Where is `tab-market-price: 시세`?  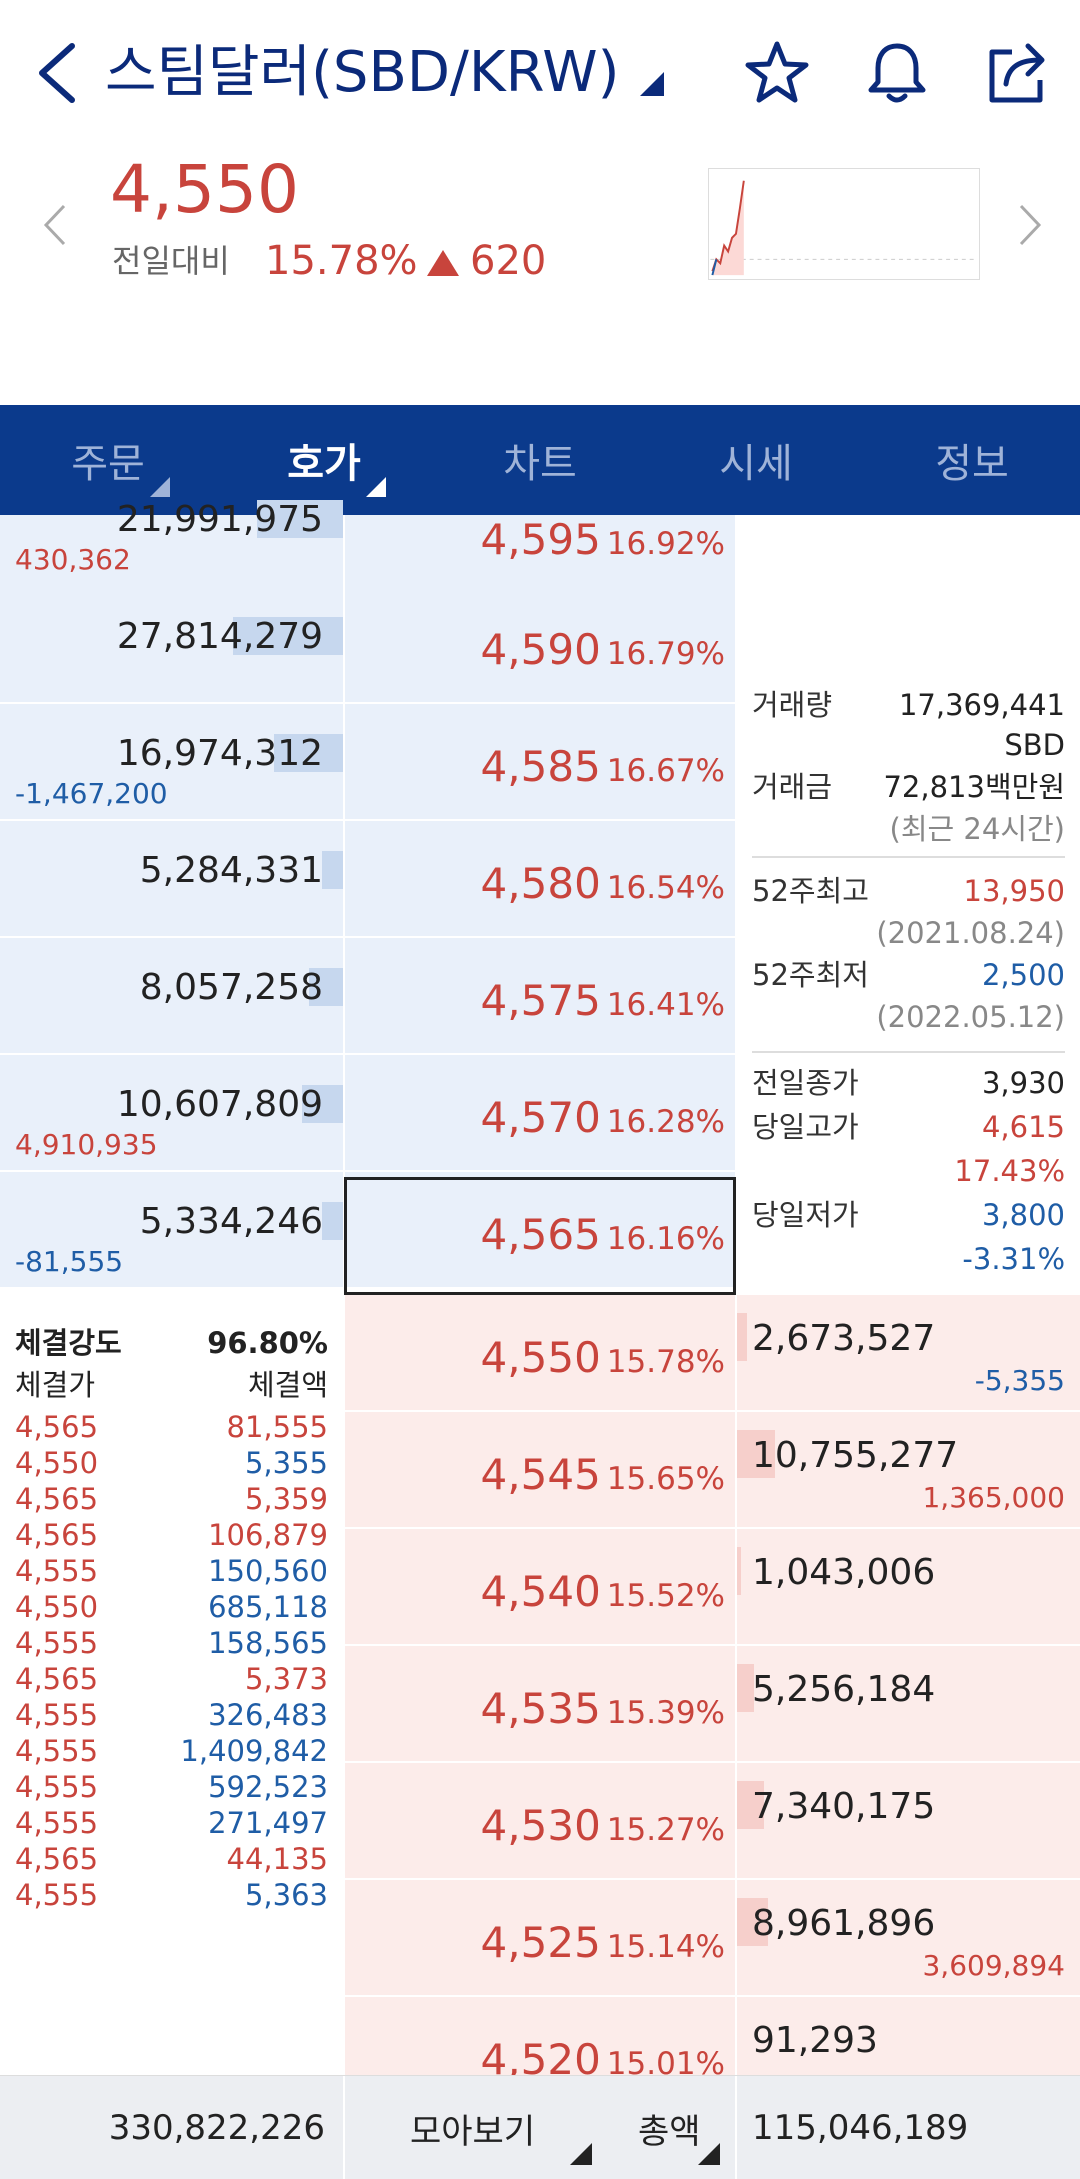
tab-market-price: 시세 is located at coordinates (756, 460).